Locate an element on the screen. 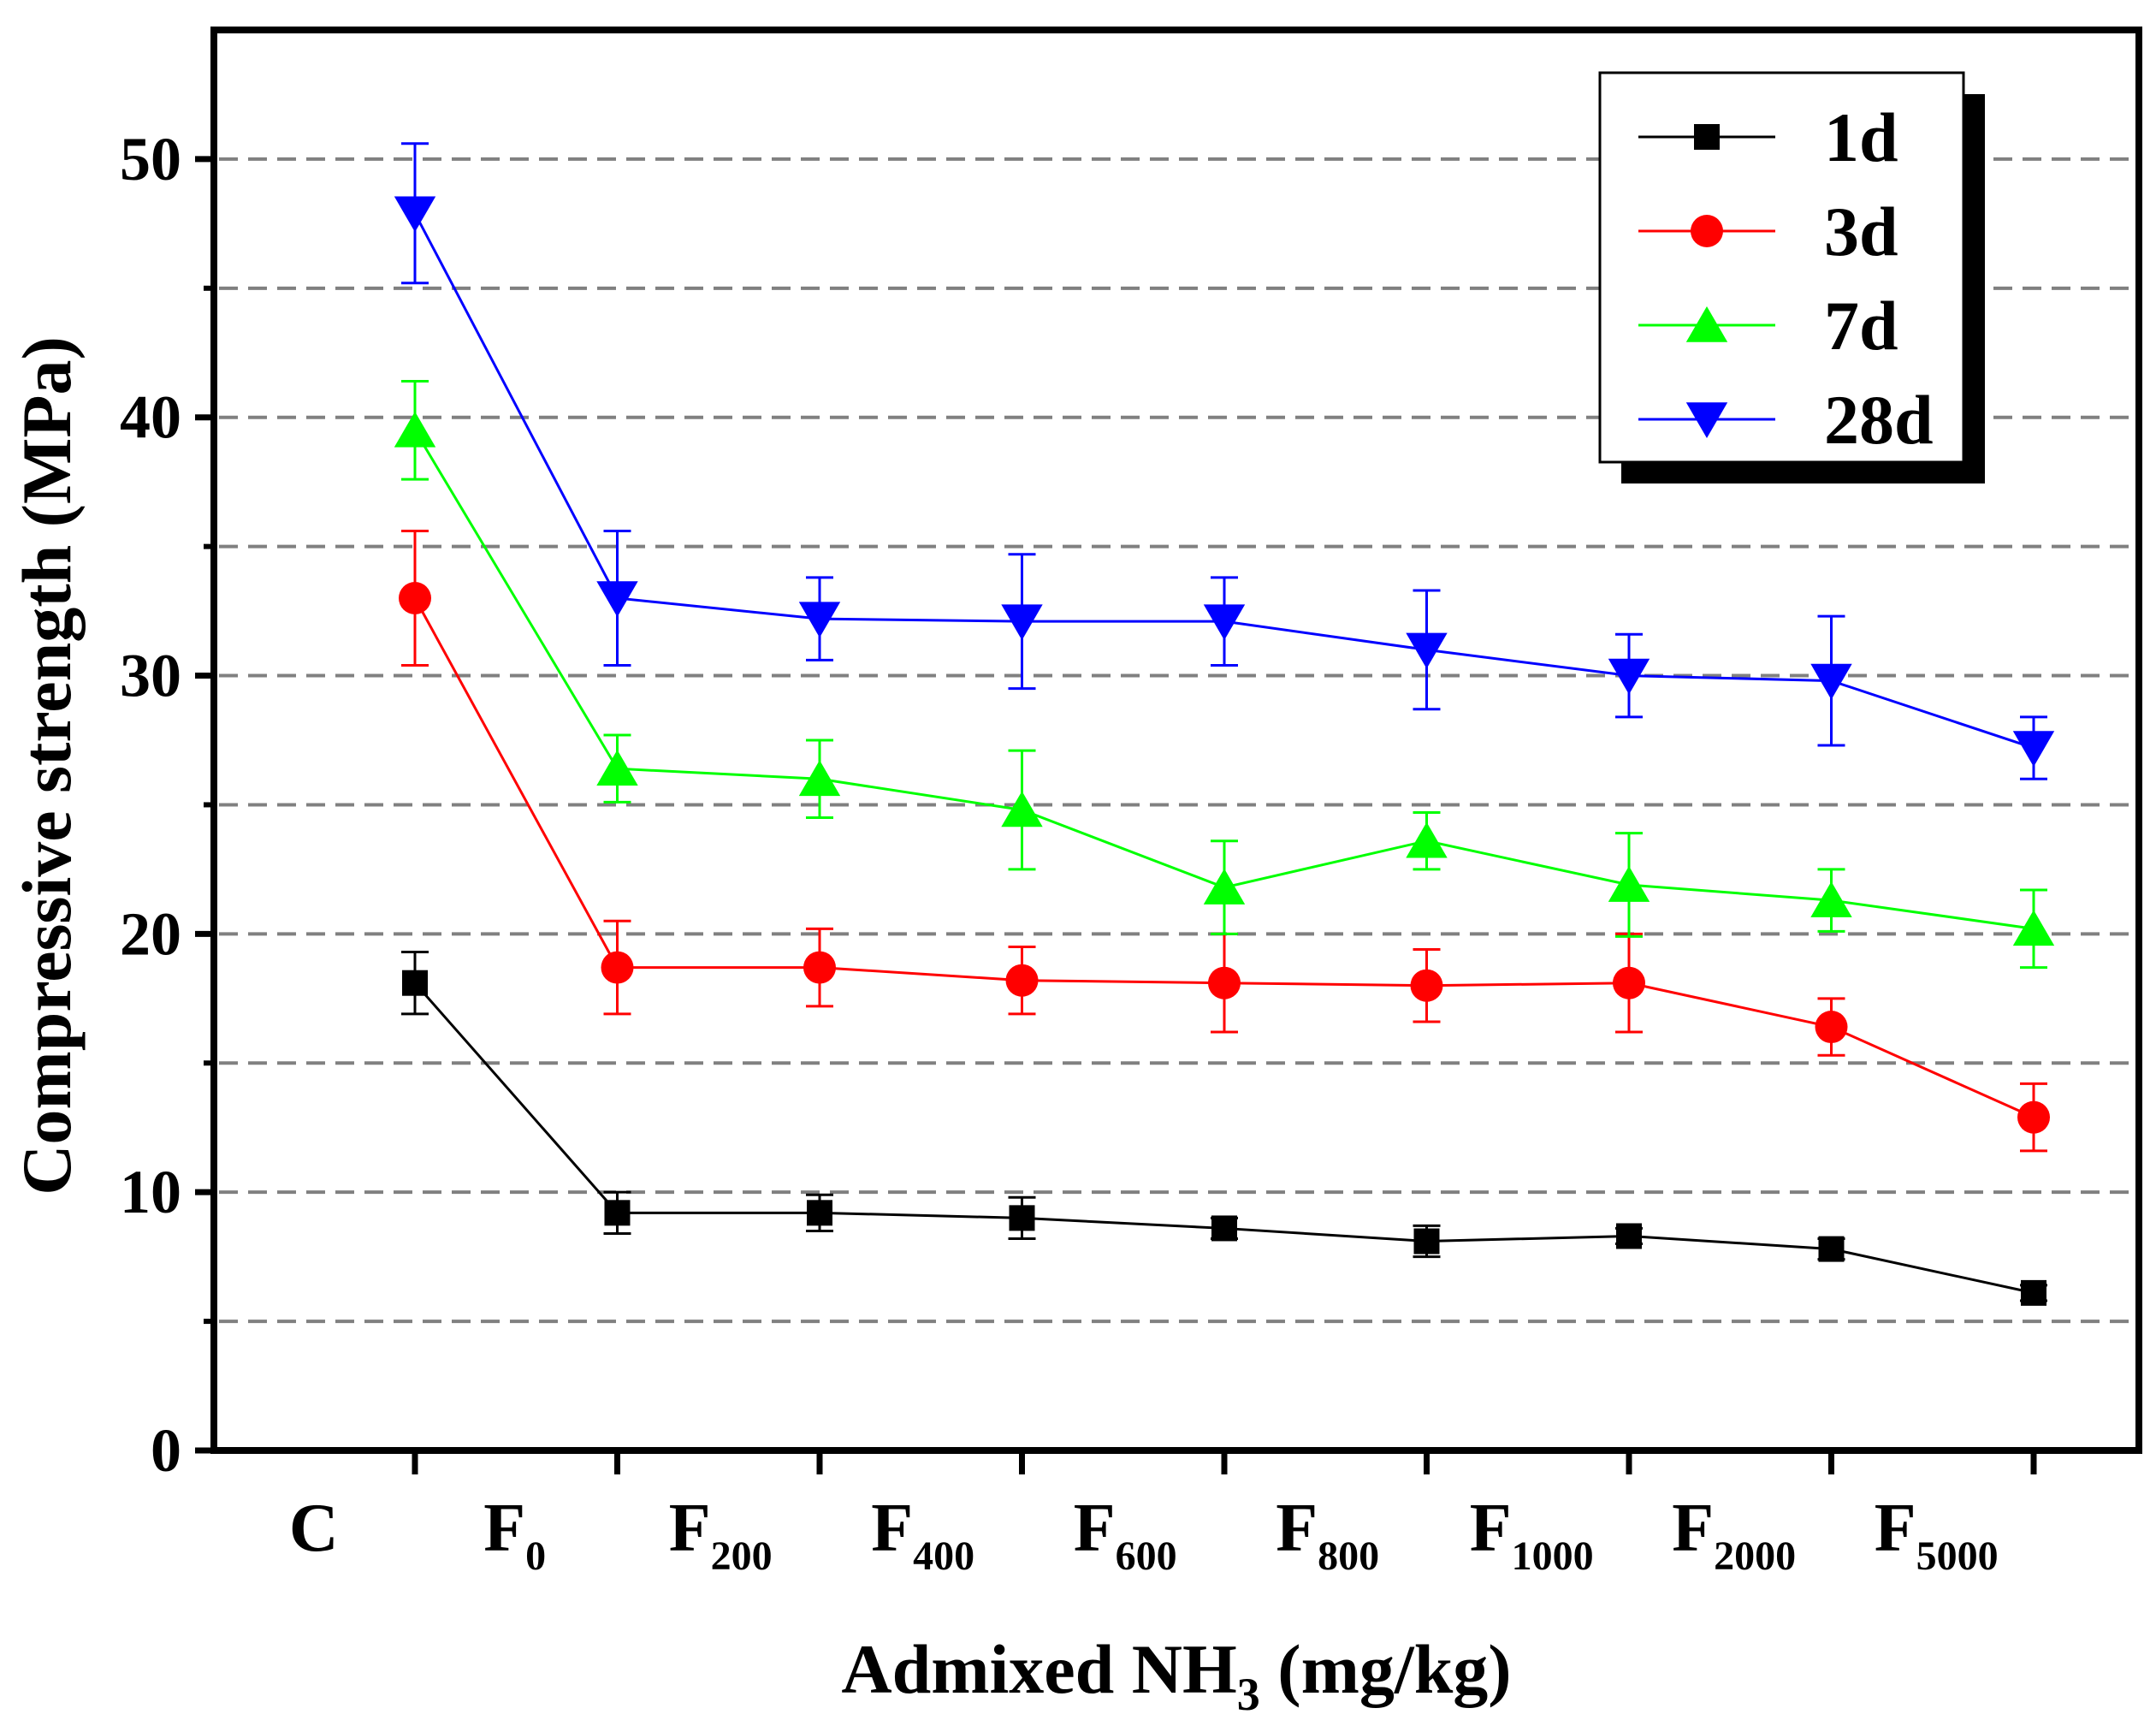 The width and height of the screenshot is (2156, 1732). legend-label: 3d is located at coordinates (1861, 231).